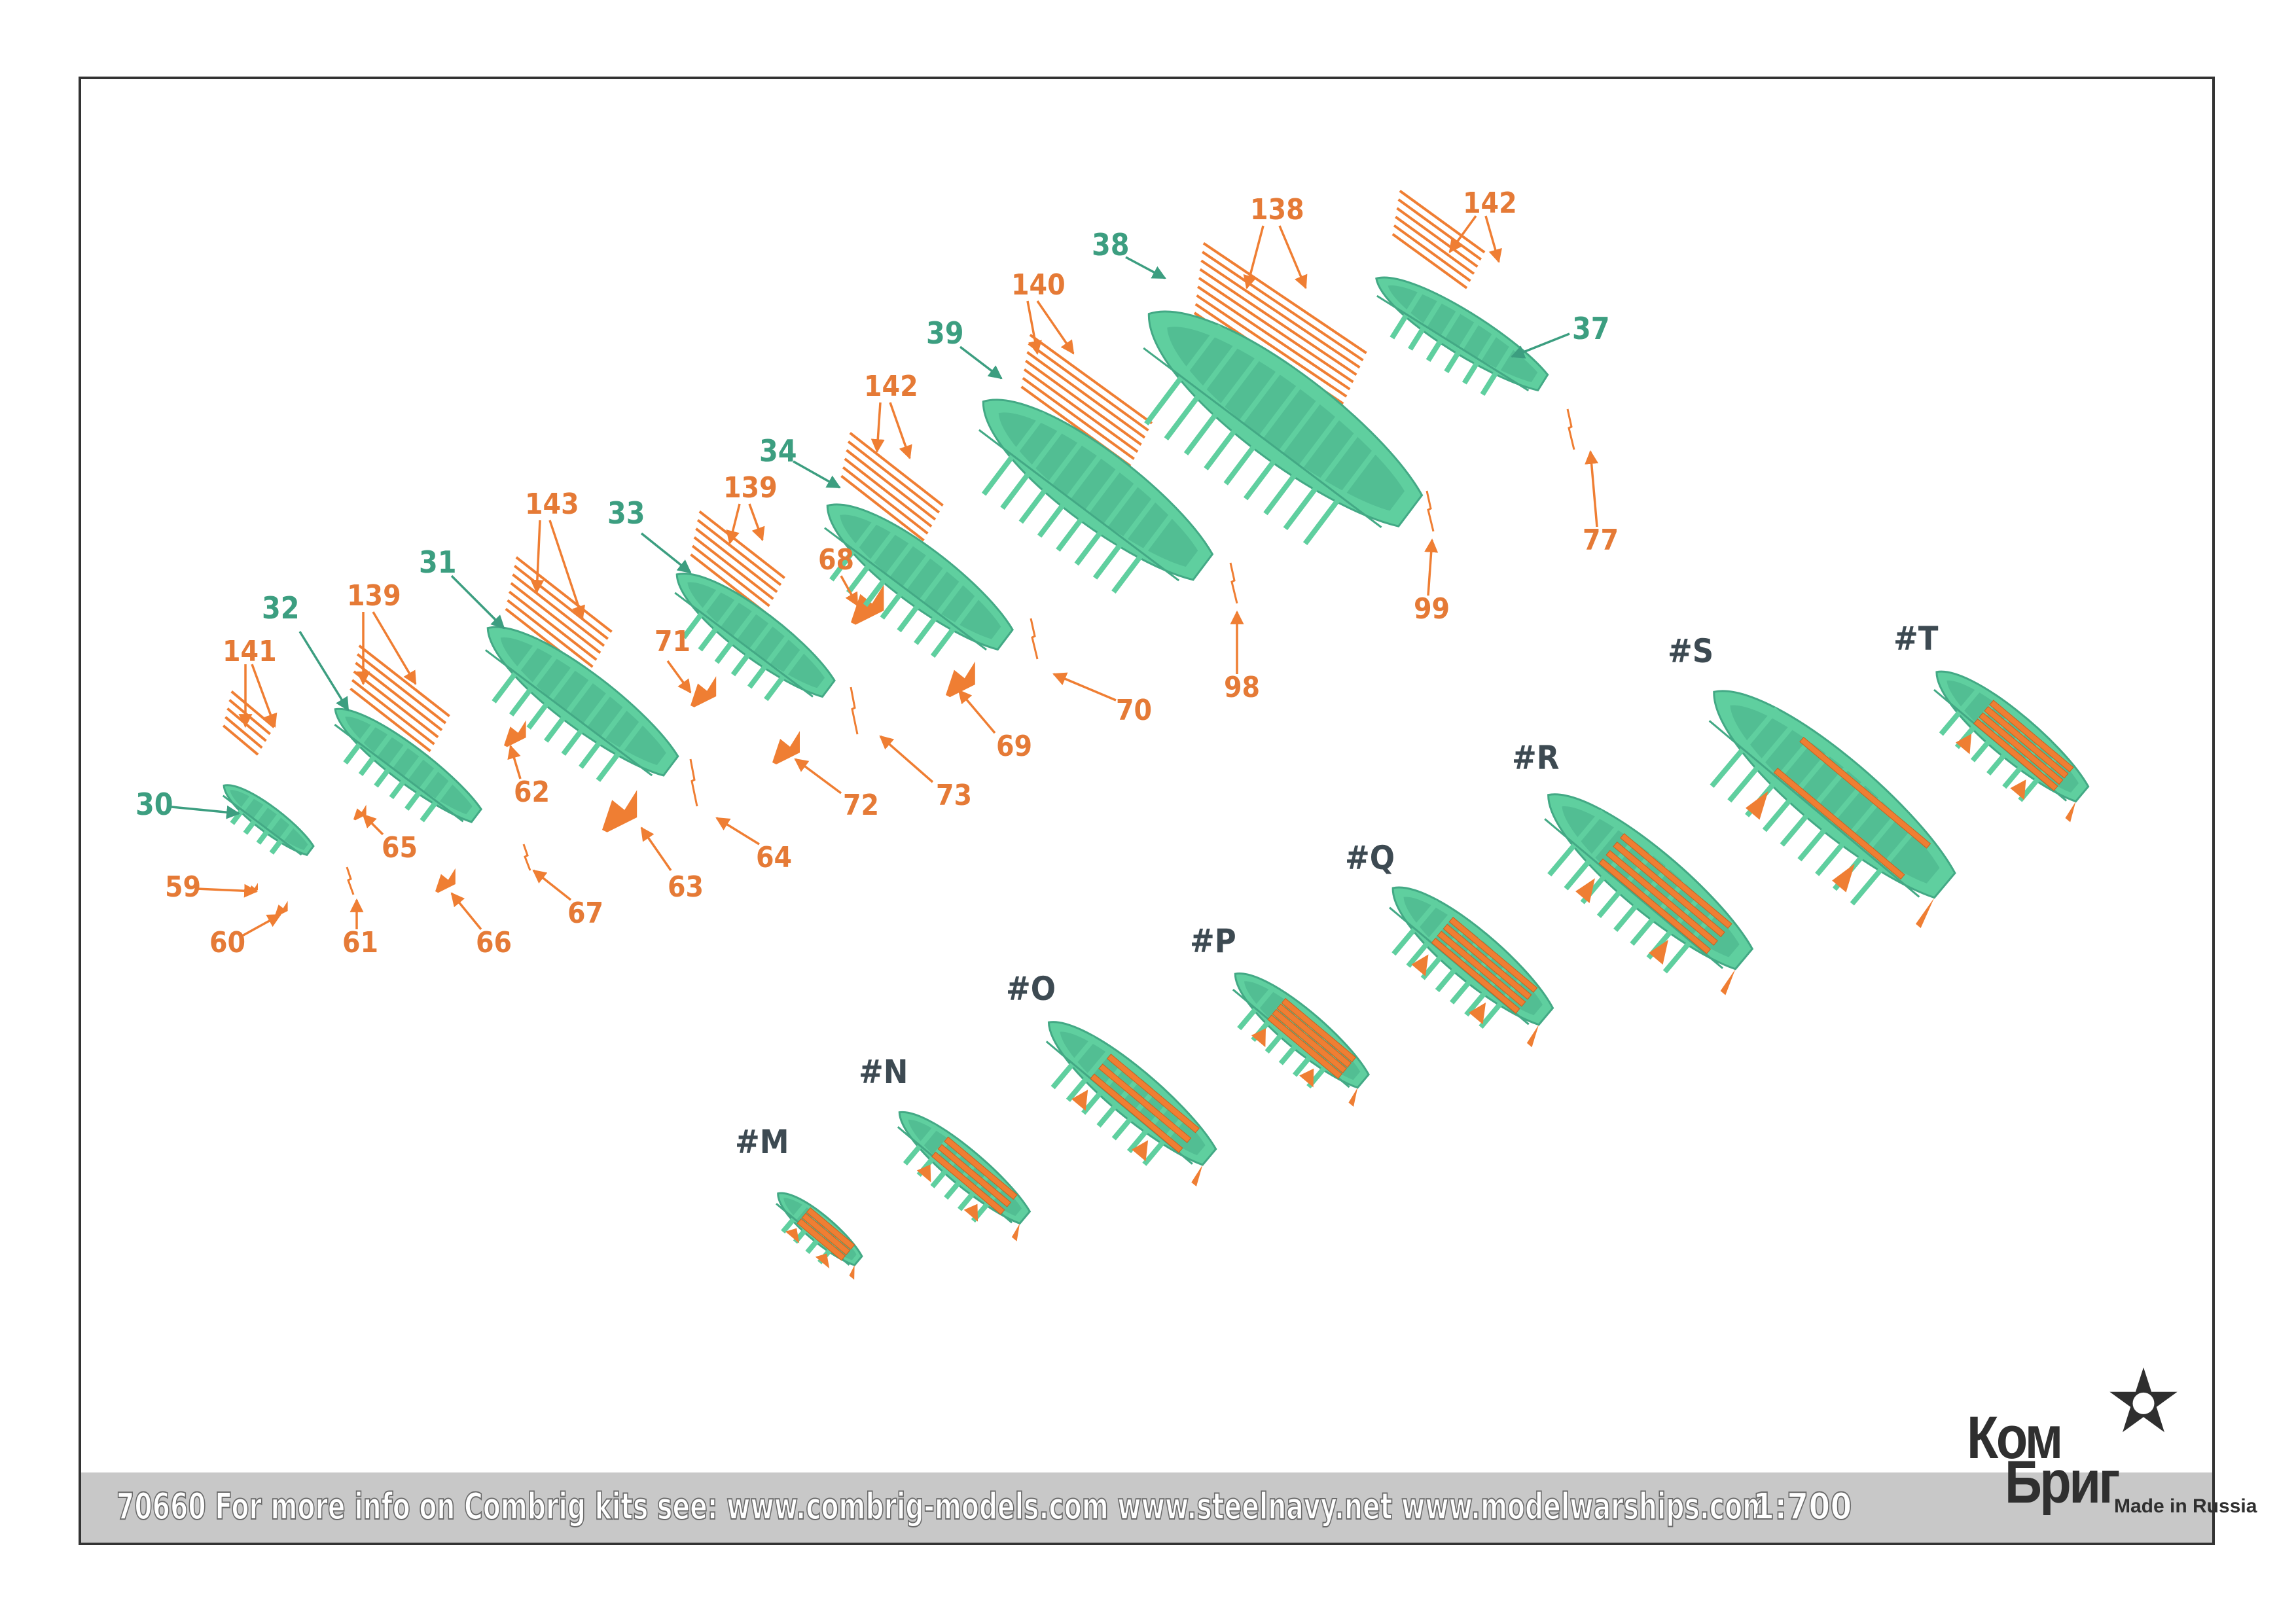  I want to click on arrow-139b, so click(394, 648).